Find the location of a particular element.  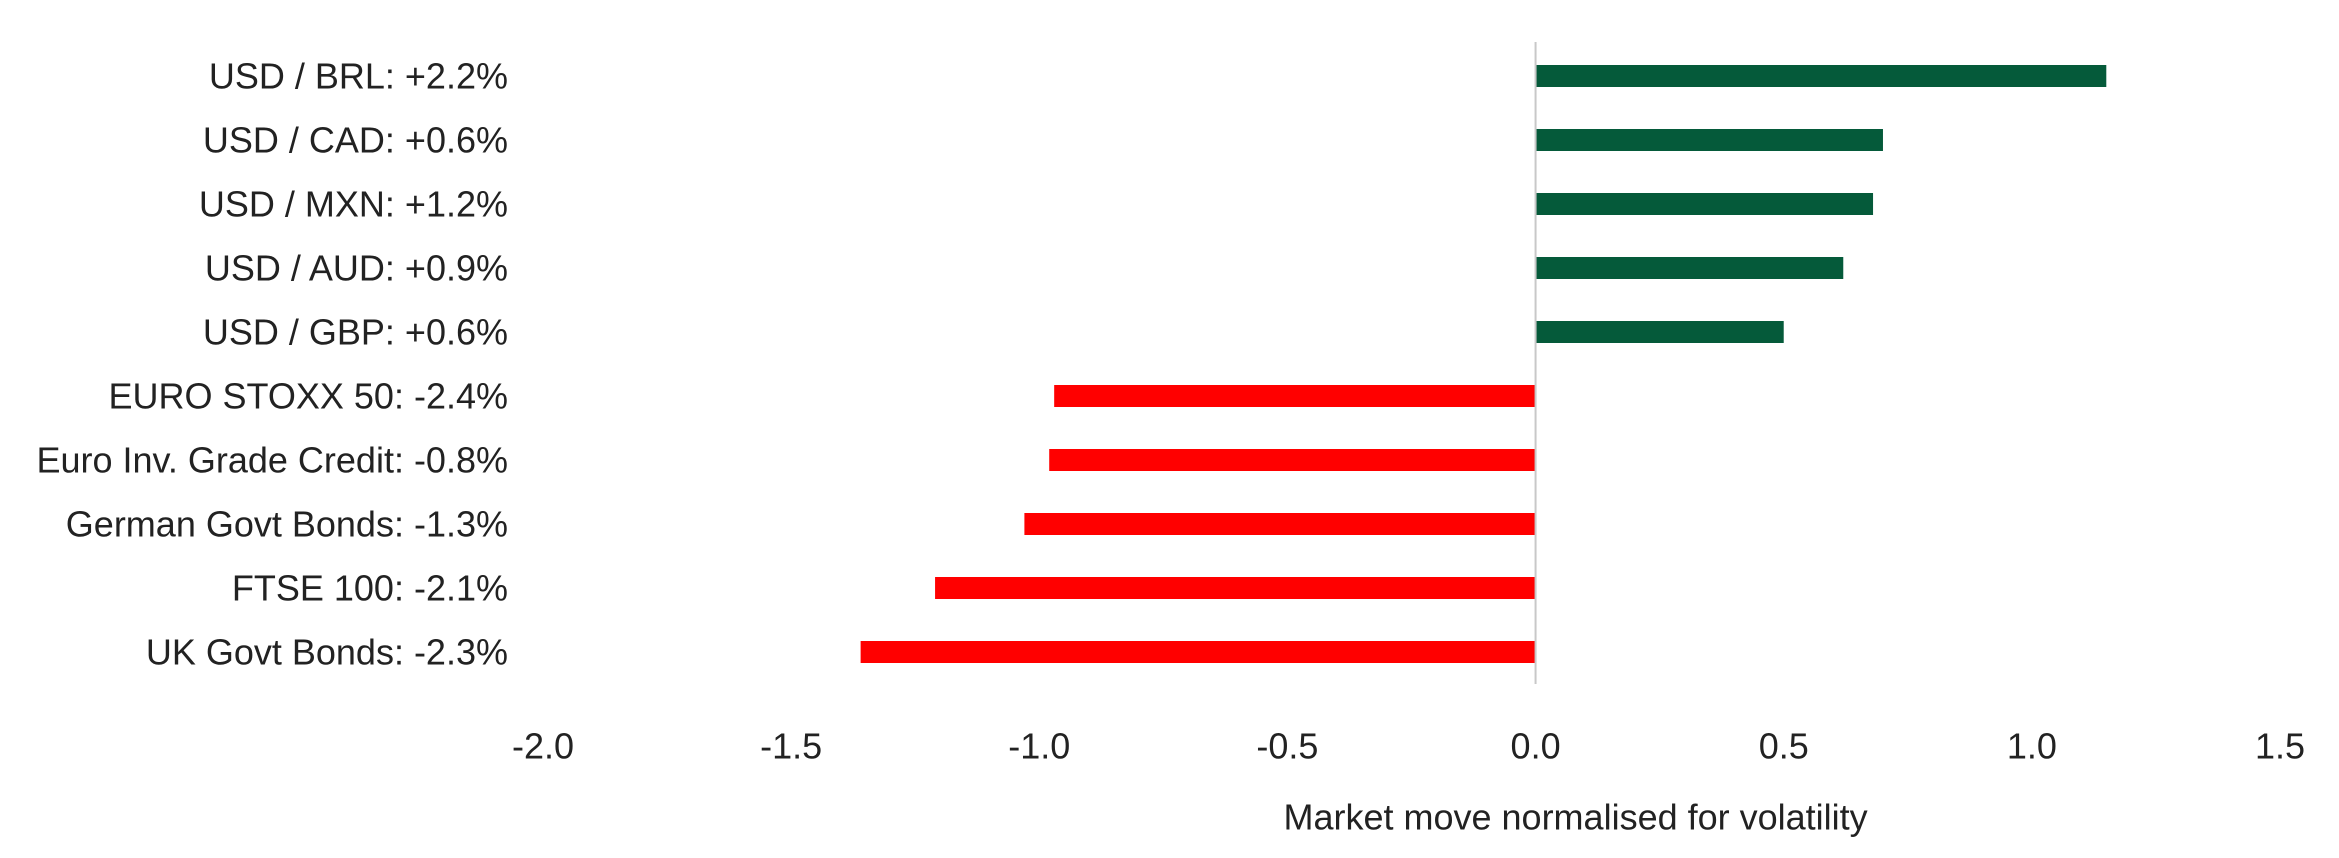

category-label-3: USD / AUD: +0.9% is located at coordinates (356, 268).